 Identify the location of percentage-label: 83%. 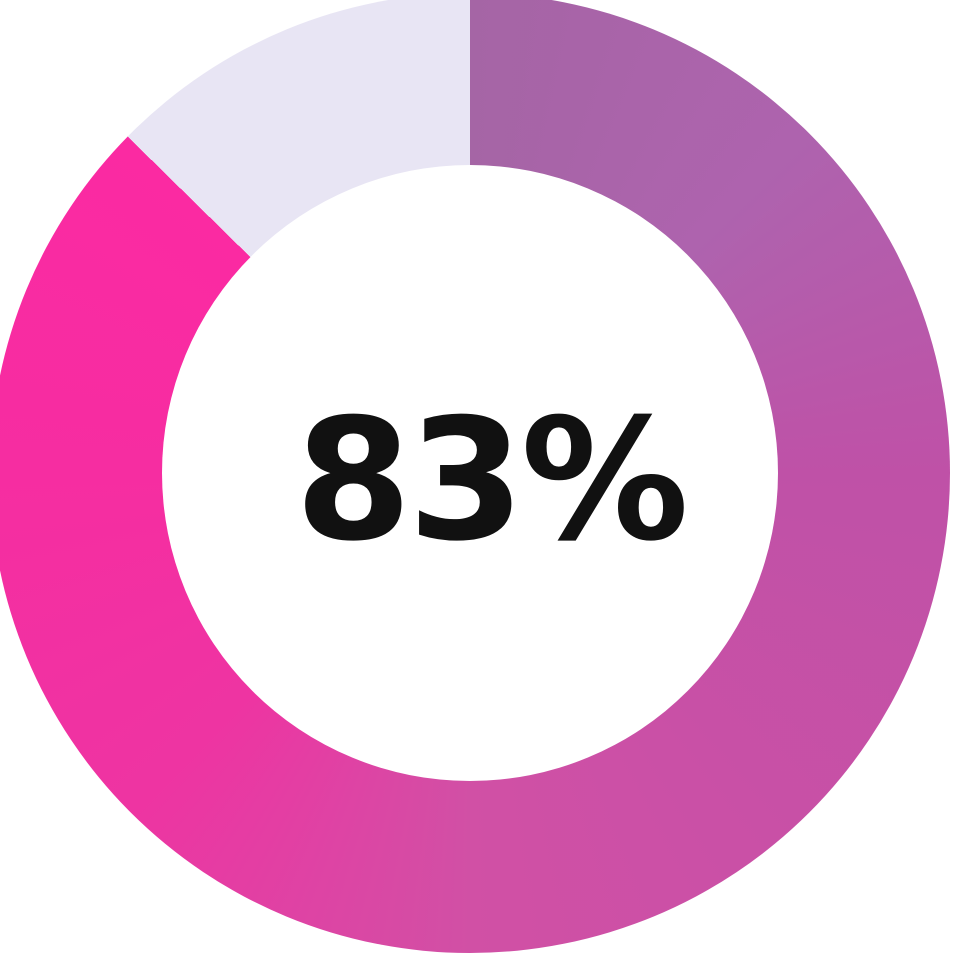
(491, 480).